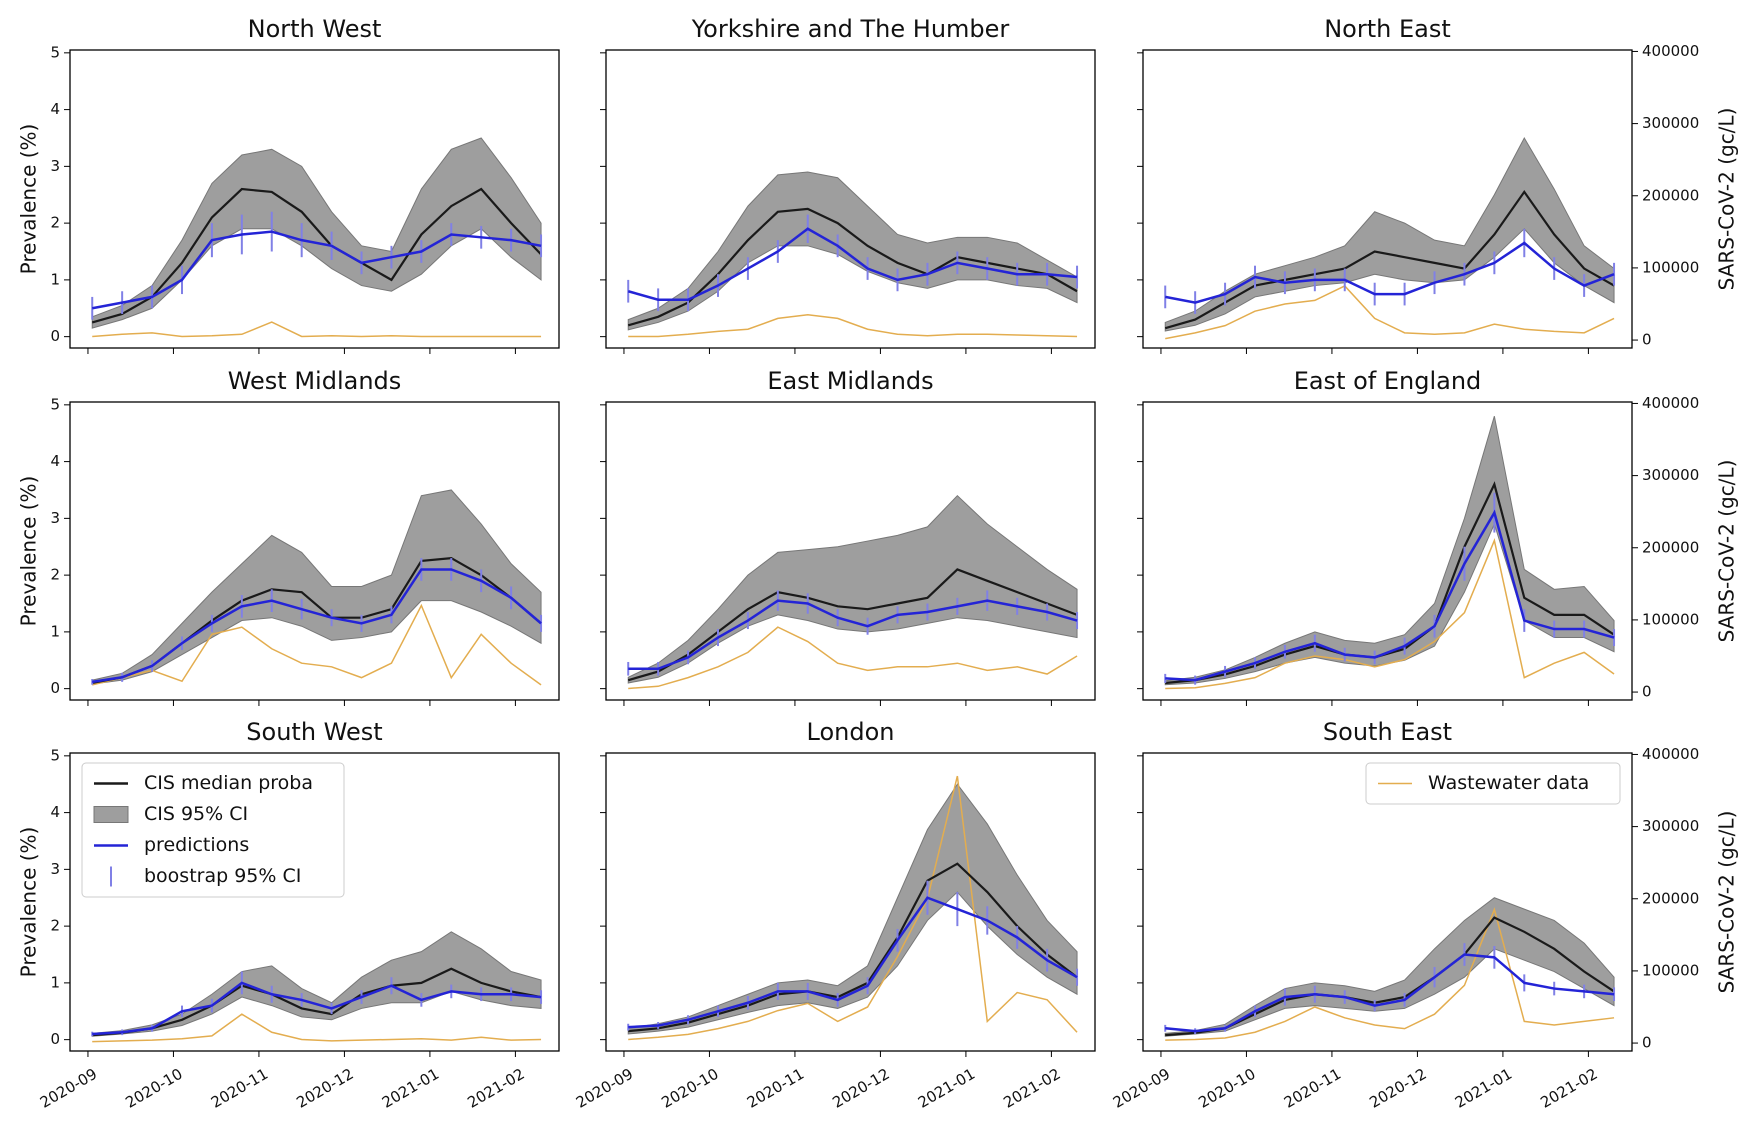  I want to click on legend-swatch, so click(111, 814).